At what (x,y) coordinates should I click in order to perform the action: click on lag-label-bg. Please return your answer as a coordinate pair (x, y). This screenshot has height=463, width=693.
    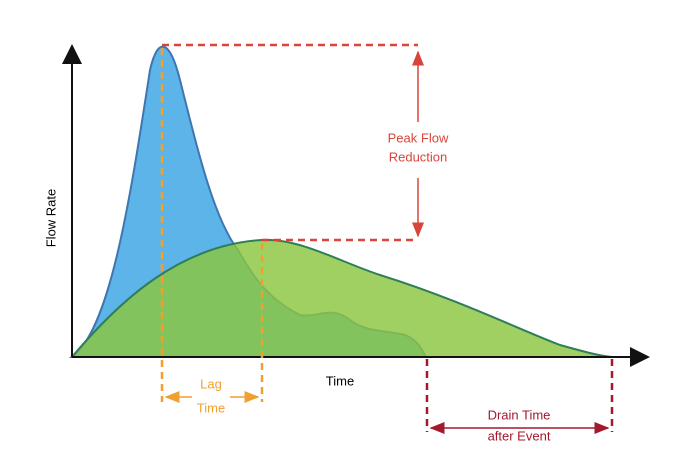
    Looking at the image, I should click on (211, 397).